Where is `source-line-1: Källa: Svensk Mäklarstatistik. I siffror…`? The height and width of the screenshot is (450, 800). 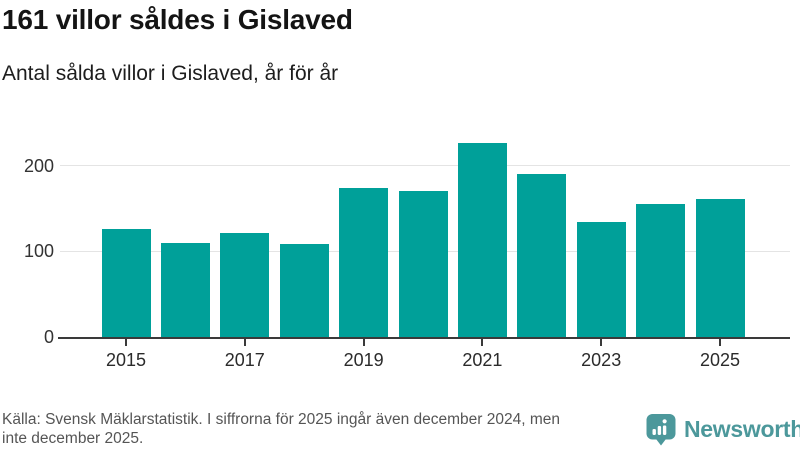 source-line-1: Källa: Svensk Mäklarstatistik. I siffror… is located at coordinates (281, 419).